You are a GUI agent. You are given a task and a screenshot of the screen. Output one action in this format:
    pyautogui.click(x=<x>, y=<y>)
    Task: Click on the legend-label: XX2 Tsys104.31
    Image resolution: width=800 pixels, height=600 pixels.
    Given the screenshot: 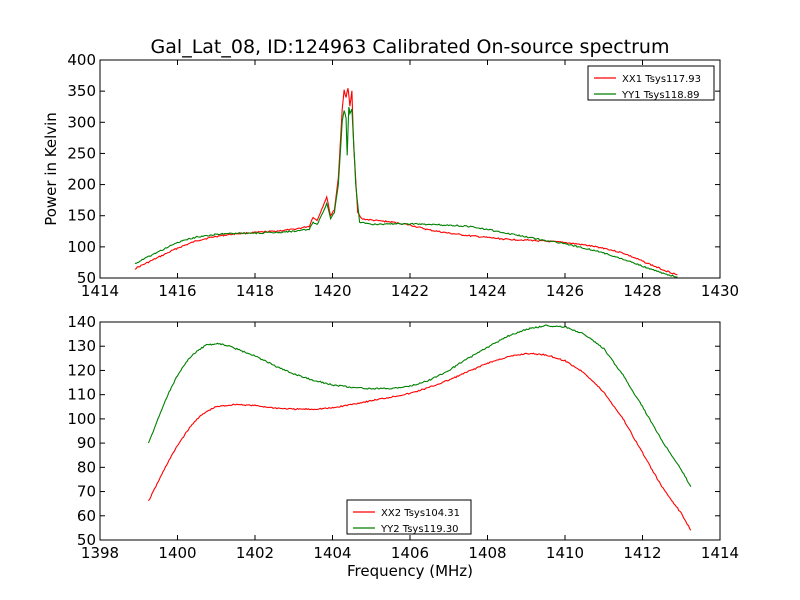 What is the action you would take?
    pyautogui.click(x=420, y=513)
    